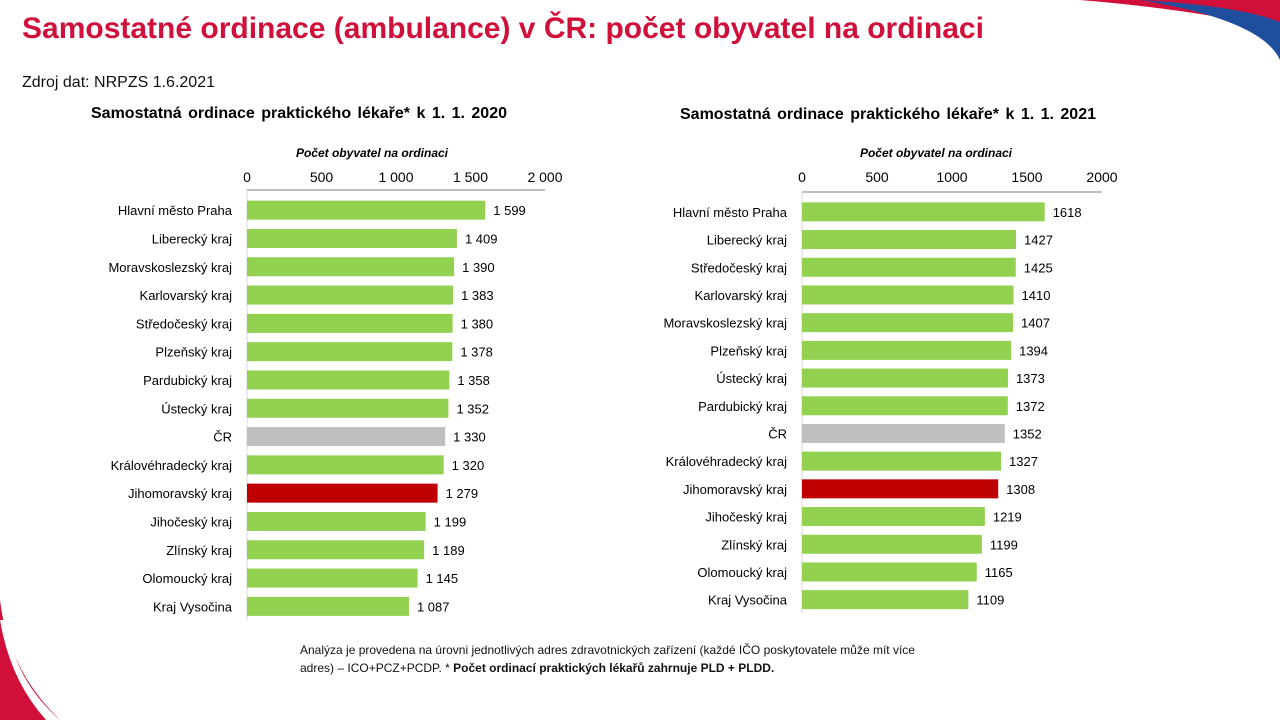 The height and width of the screenshot is (720, 1280). I want to click on data-label: 1 189, so click(448, 550).